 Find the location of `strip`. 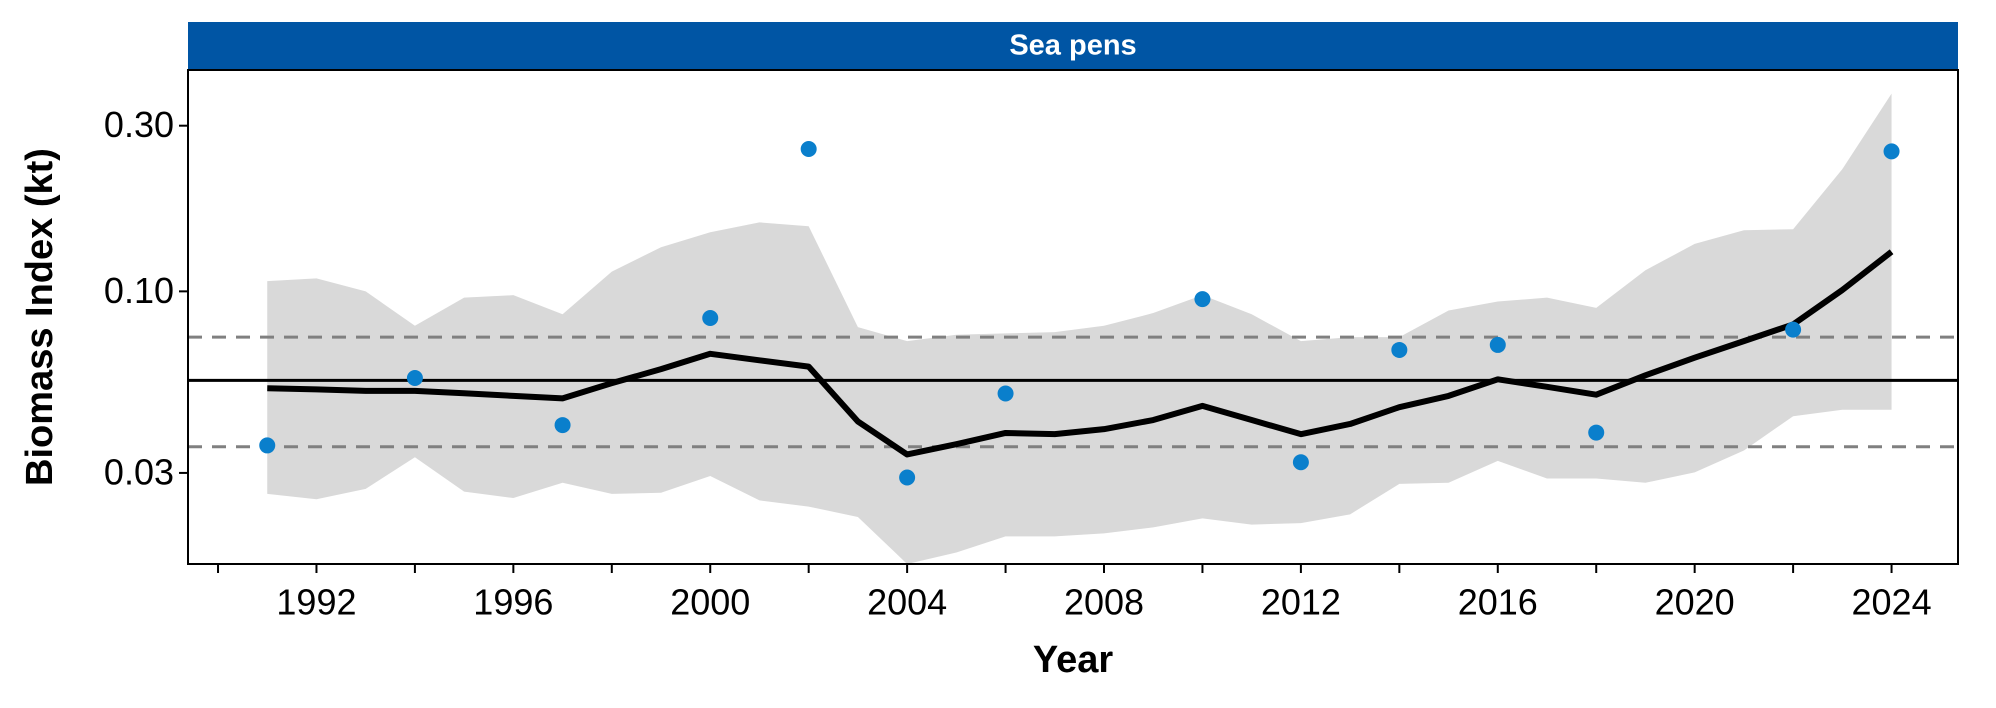

strip is located at coordinates (1073, 46).